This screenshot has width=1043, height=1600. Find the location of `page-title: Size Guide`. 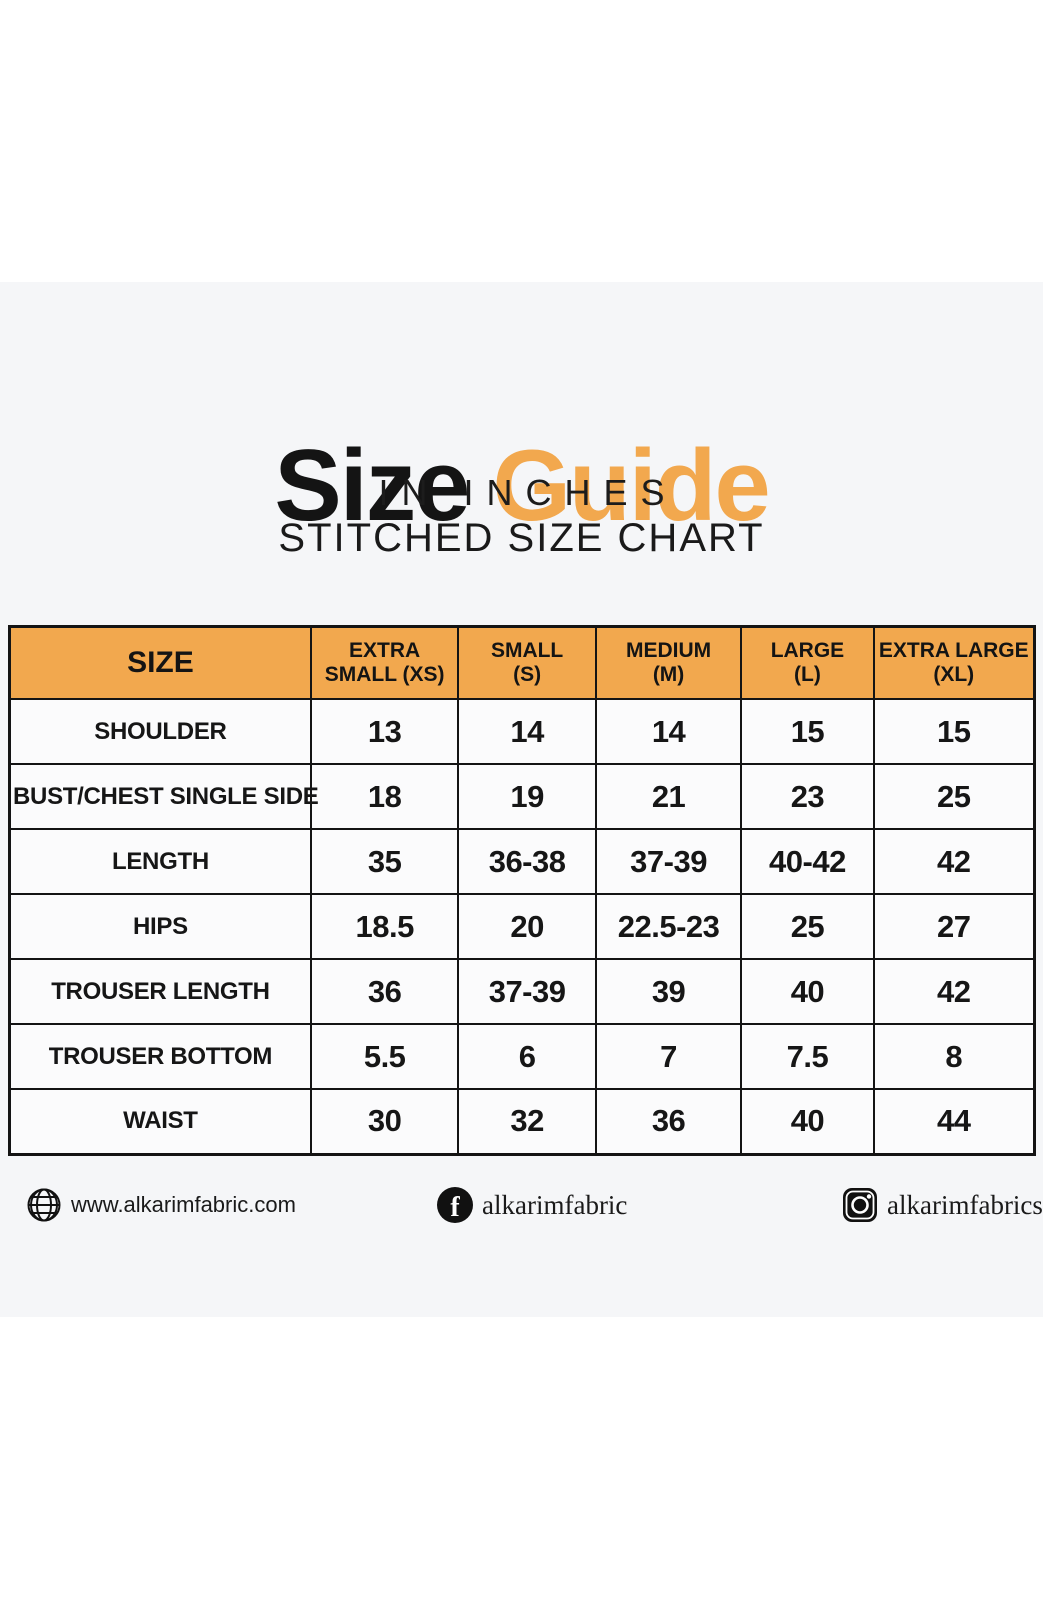

page-title: Size Guide is located at coordinates (521, 486).